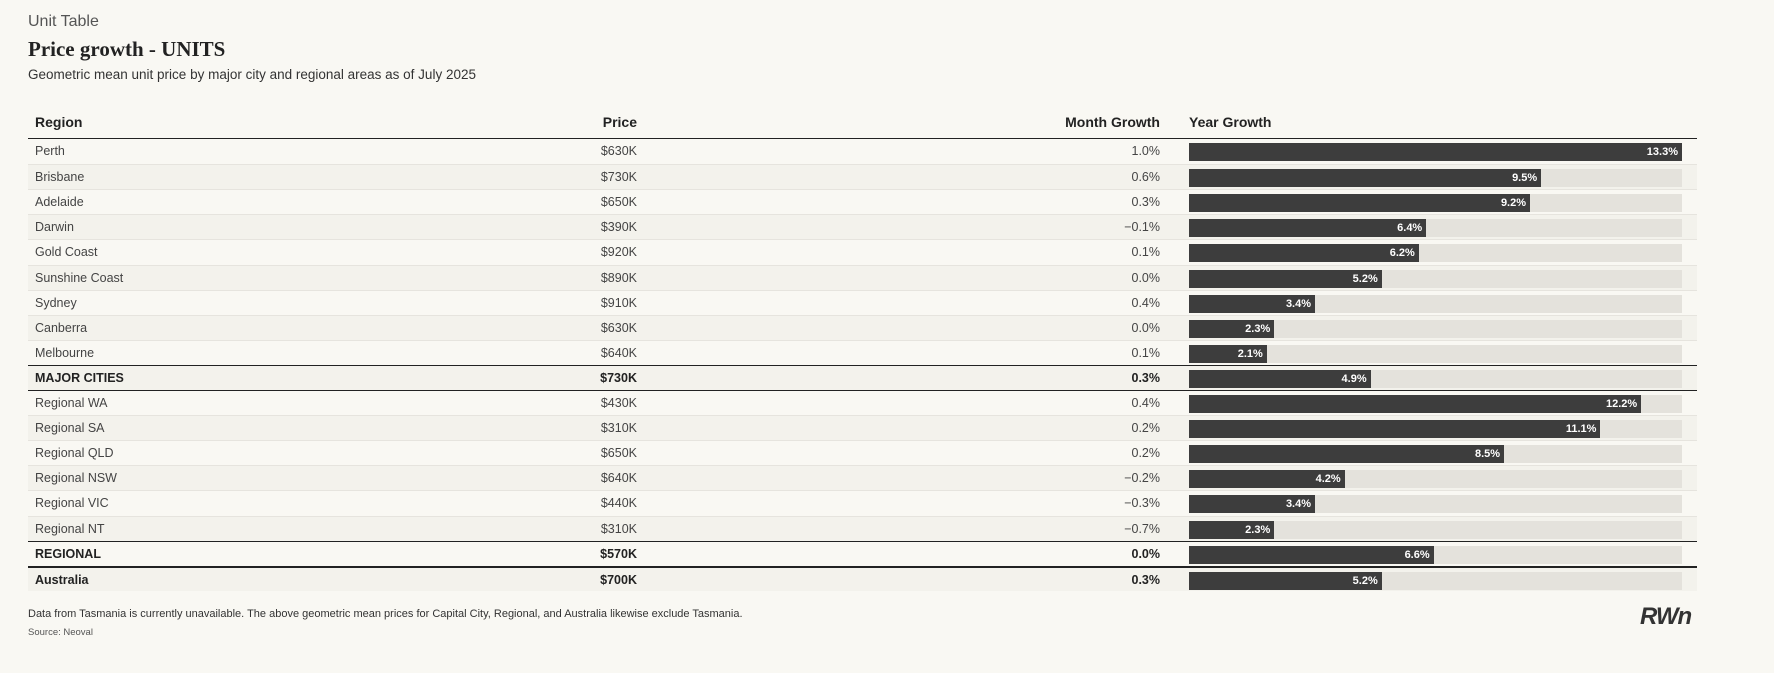  Describe the element at coordinates (1402, 253) in the screenshot. I see `year-growth-label: 6.2%` at that location.